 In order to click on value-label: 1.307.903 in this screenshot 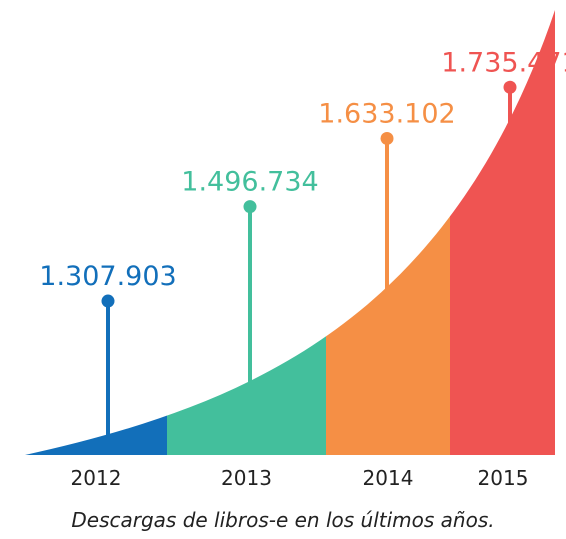, I will do `click(107, 276)`.